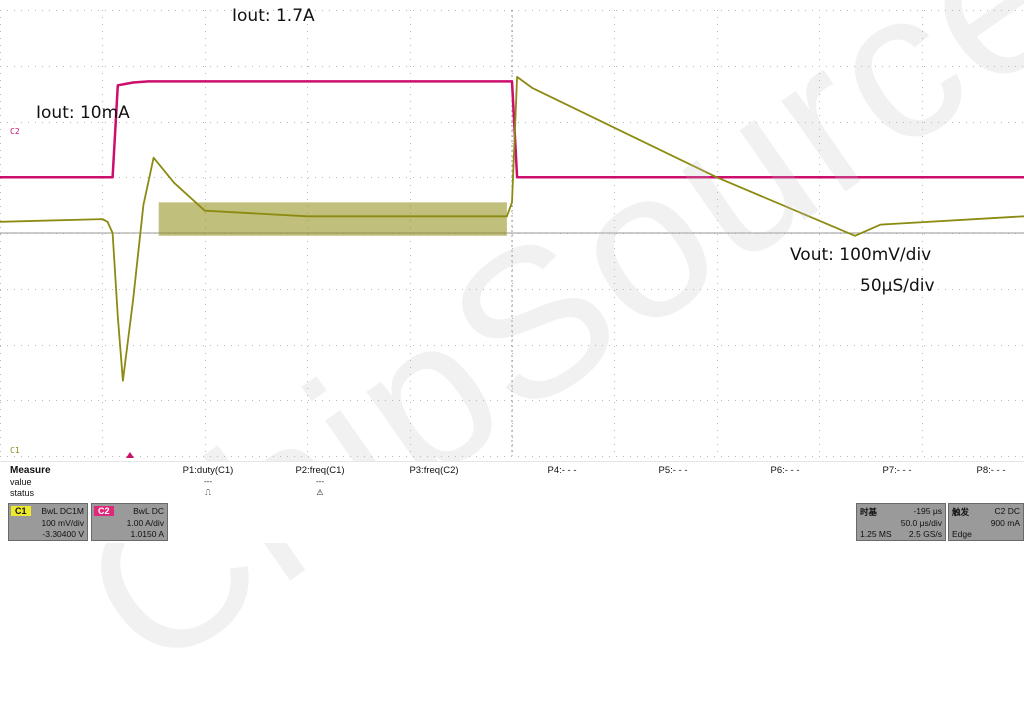 Image resolution: width=1024 pixels, height=718 pixels. Describe the element at coordinates (21, 482) in the screenshot. I see `measure-row-value: value` at that location.